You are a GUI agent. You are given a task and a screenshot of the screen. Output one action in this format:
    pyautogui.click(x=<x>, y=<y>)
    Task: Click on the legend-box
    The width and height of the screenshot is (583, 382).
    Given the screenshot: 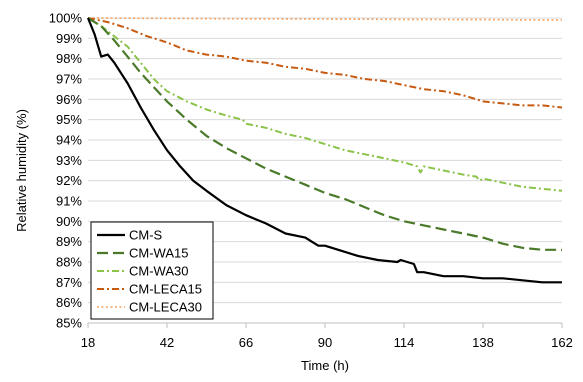 What is the action you would take?
    pyautogui.click(x=152, y=270)
    